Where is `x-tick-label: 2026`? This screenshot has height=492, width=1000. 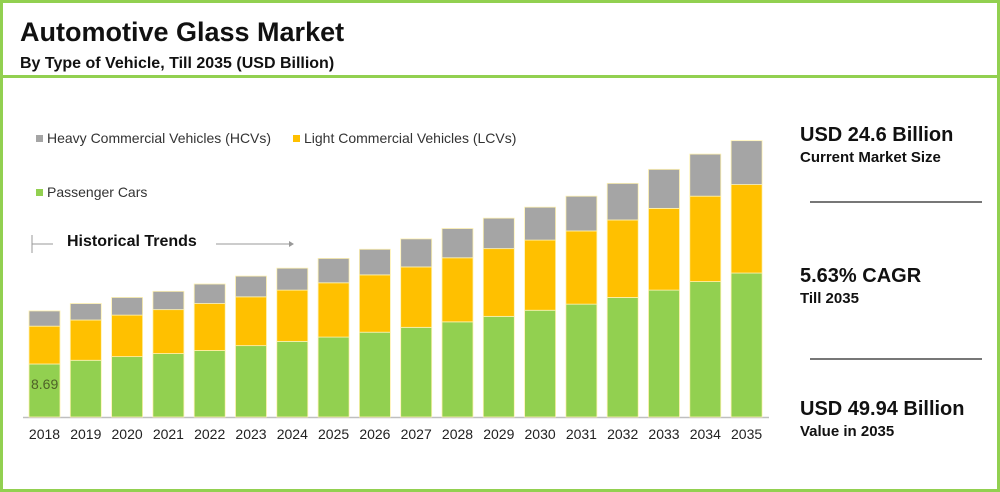 x-tick-label: 2026 is located at coordinates (374, 434).